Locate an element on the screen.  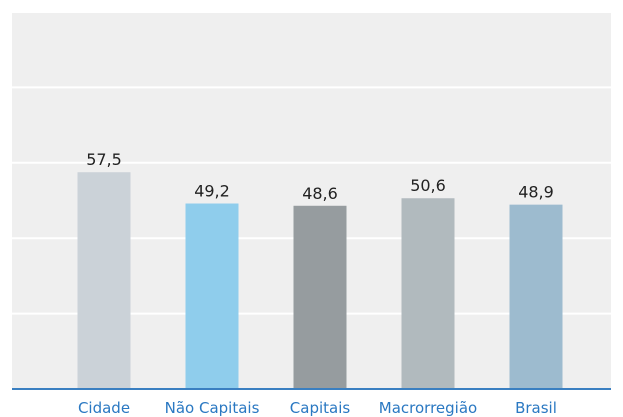
value-label: 49,2 is located at coordinates (212, 191).